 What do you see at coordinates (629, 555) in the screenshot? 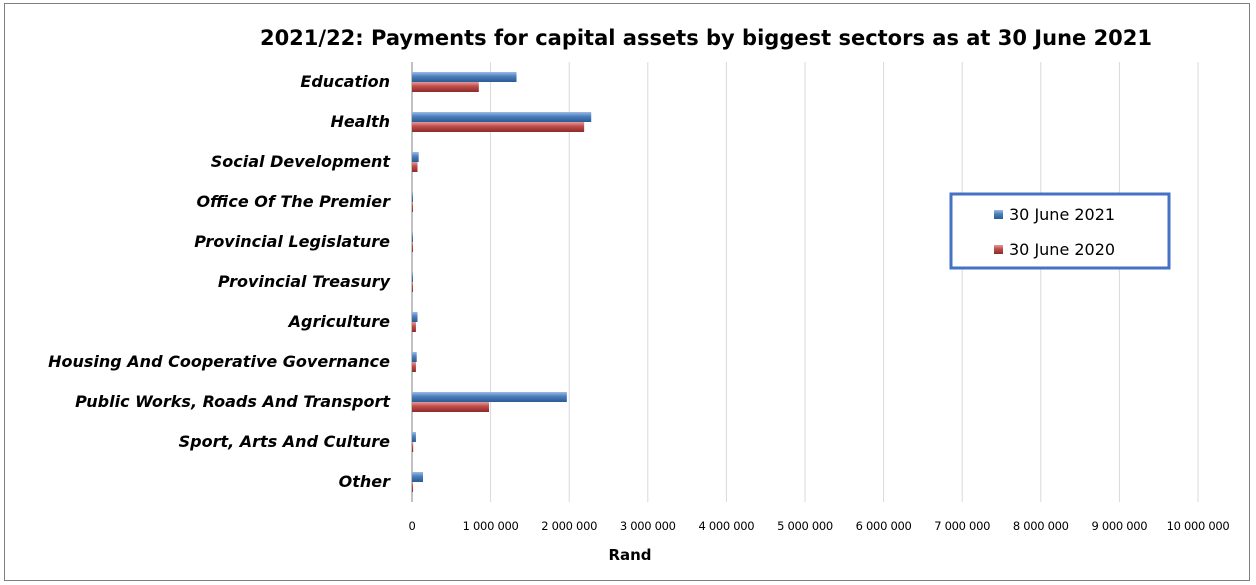
I see `x-axis-label: Rand` at bounding box center [629, 555].